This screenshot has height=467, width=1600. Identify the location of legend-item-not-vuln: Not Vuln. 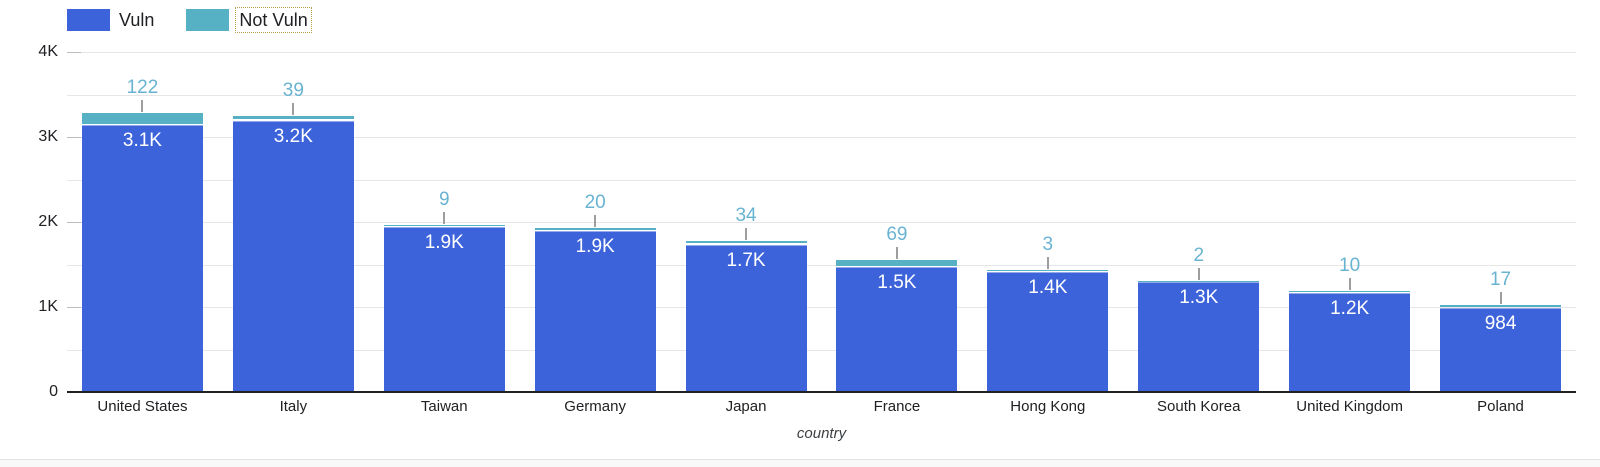
(249, 20).